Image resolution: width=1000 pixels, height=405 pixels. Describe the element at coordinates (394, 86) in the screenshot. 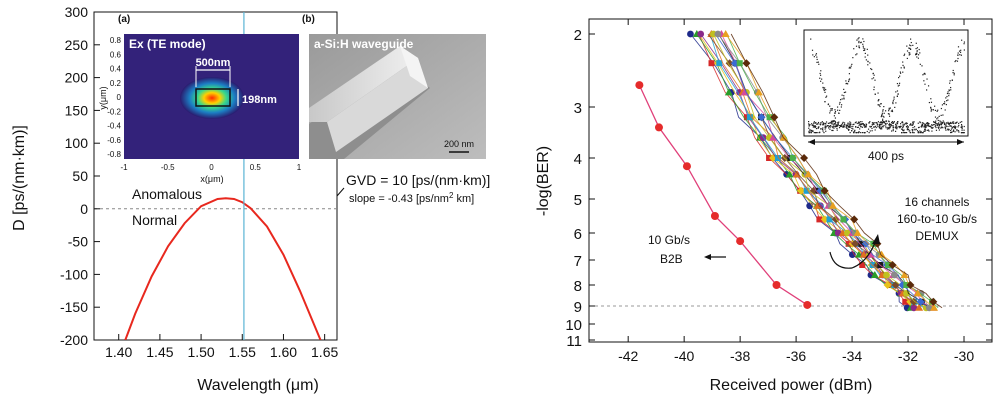

I see `inset-sem-image: a-Si:H waveguide (b) 200 nm` at that location.